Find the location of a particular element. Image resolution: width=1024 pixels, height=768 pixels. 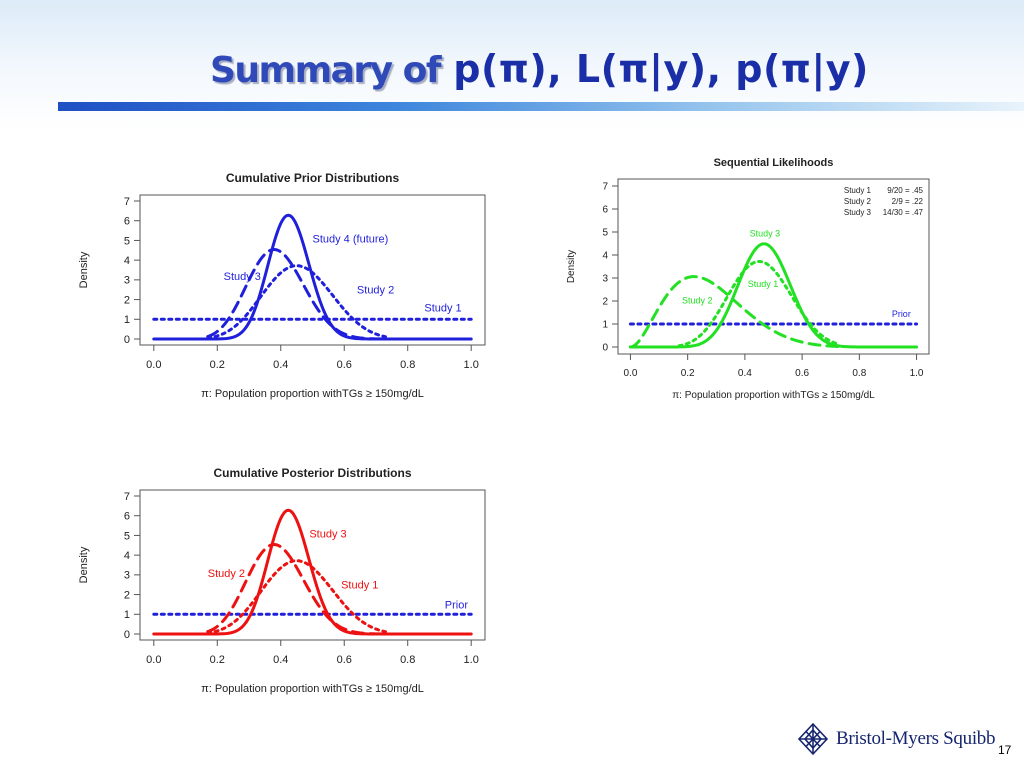

legend-item-value: 2/9 = .22 is located at coordinates (908, 201).